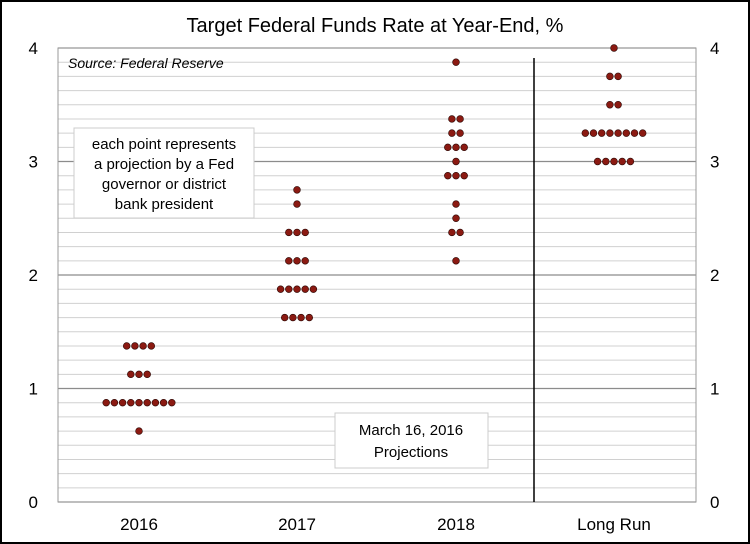  I want to click on annotation-date-line: Projections, so click(411, 452).